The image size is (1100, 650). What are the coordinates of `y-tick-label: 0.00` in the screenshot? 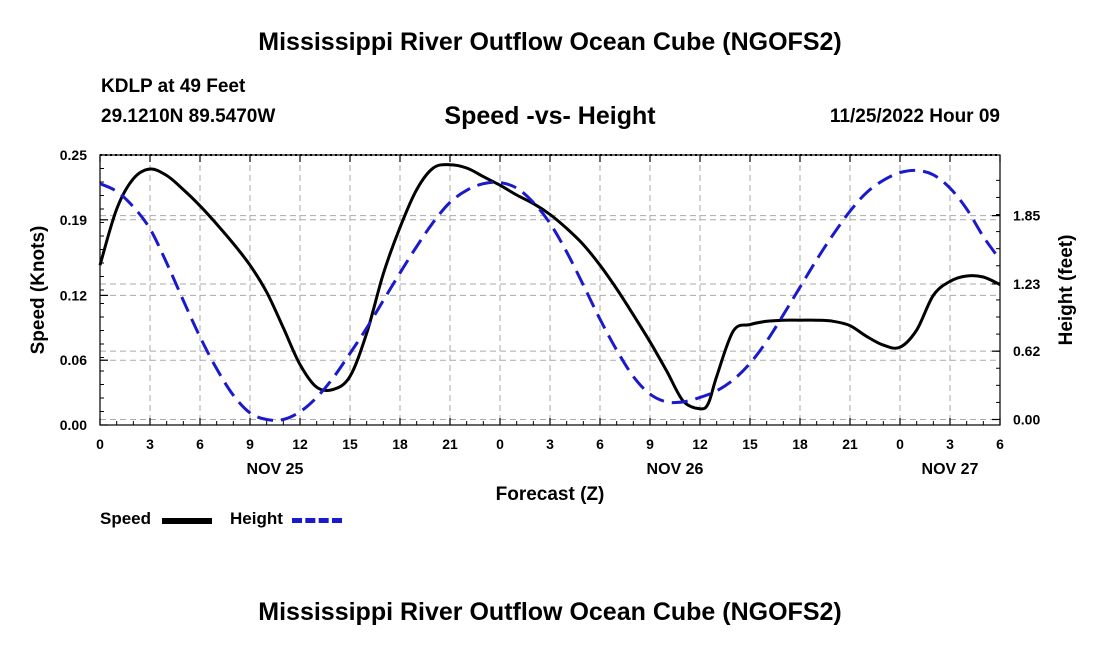 It's located at (73, 425).